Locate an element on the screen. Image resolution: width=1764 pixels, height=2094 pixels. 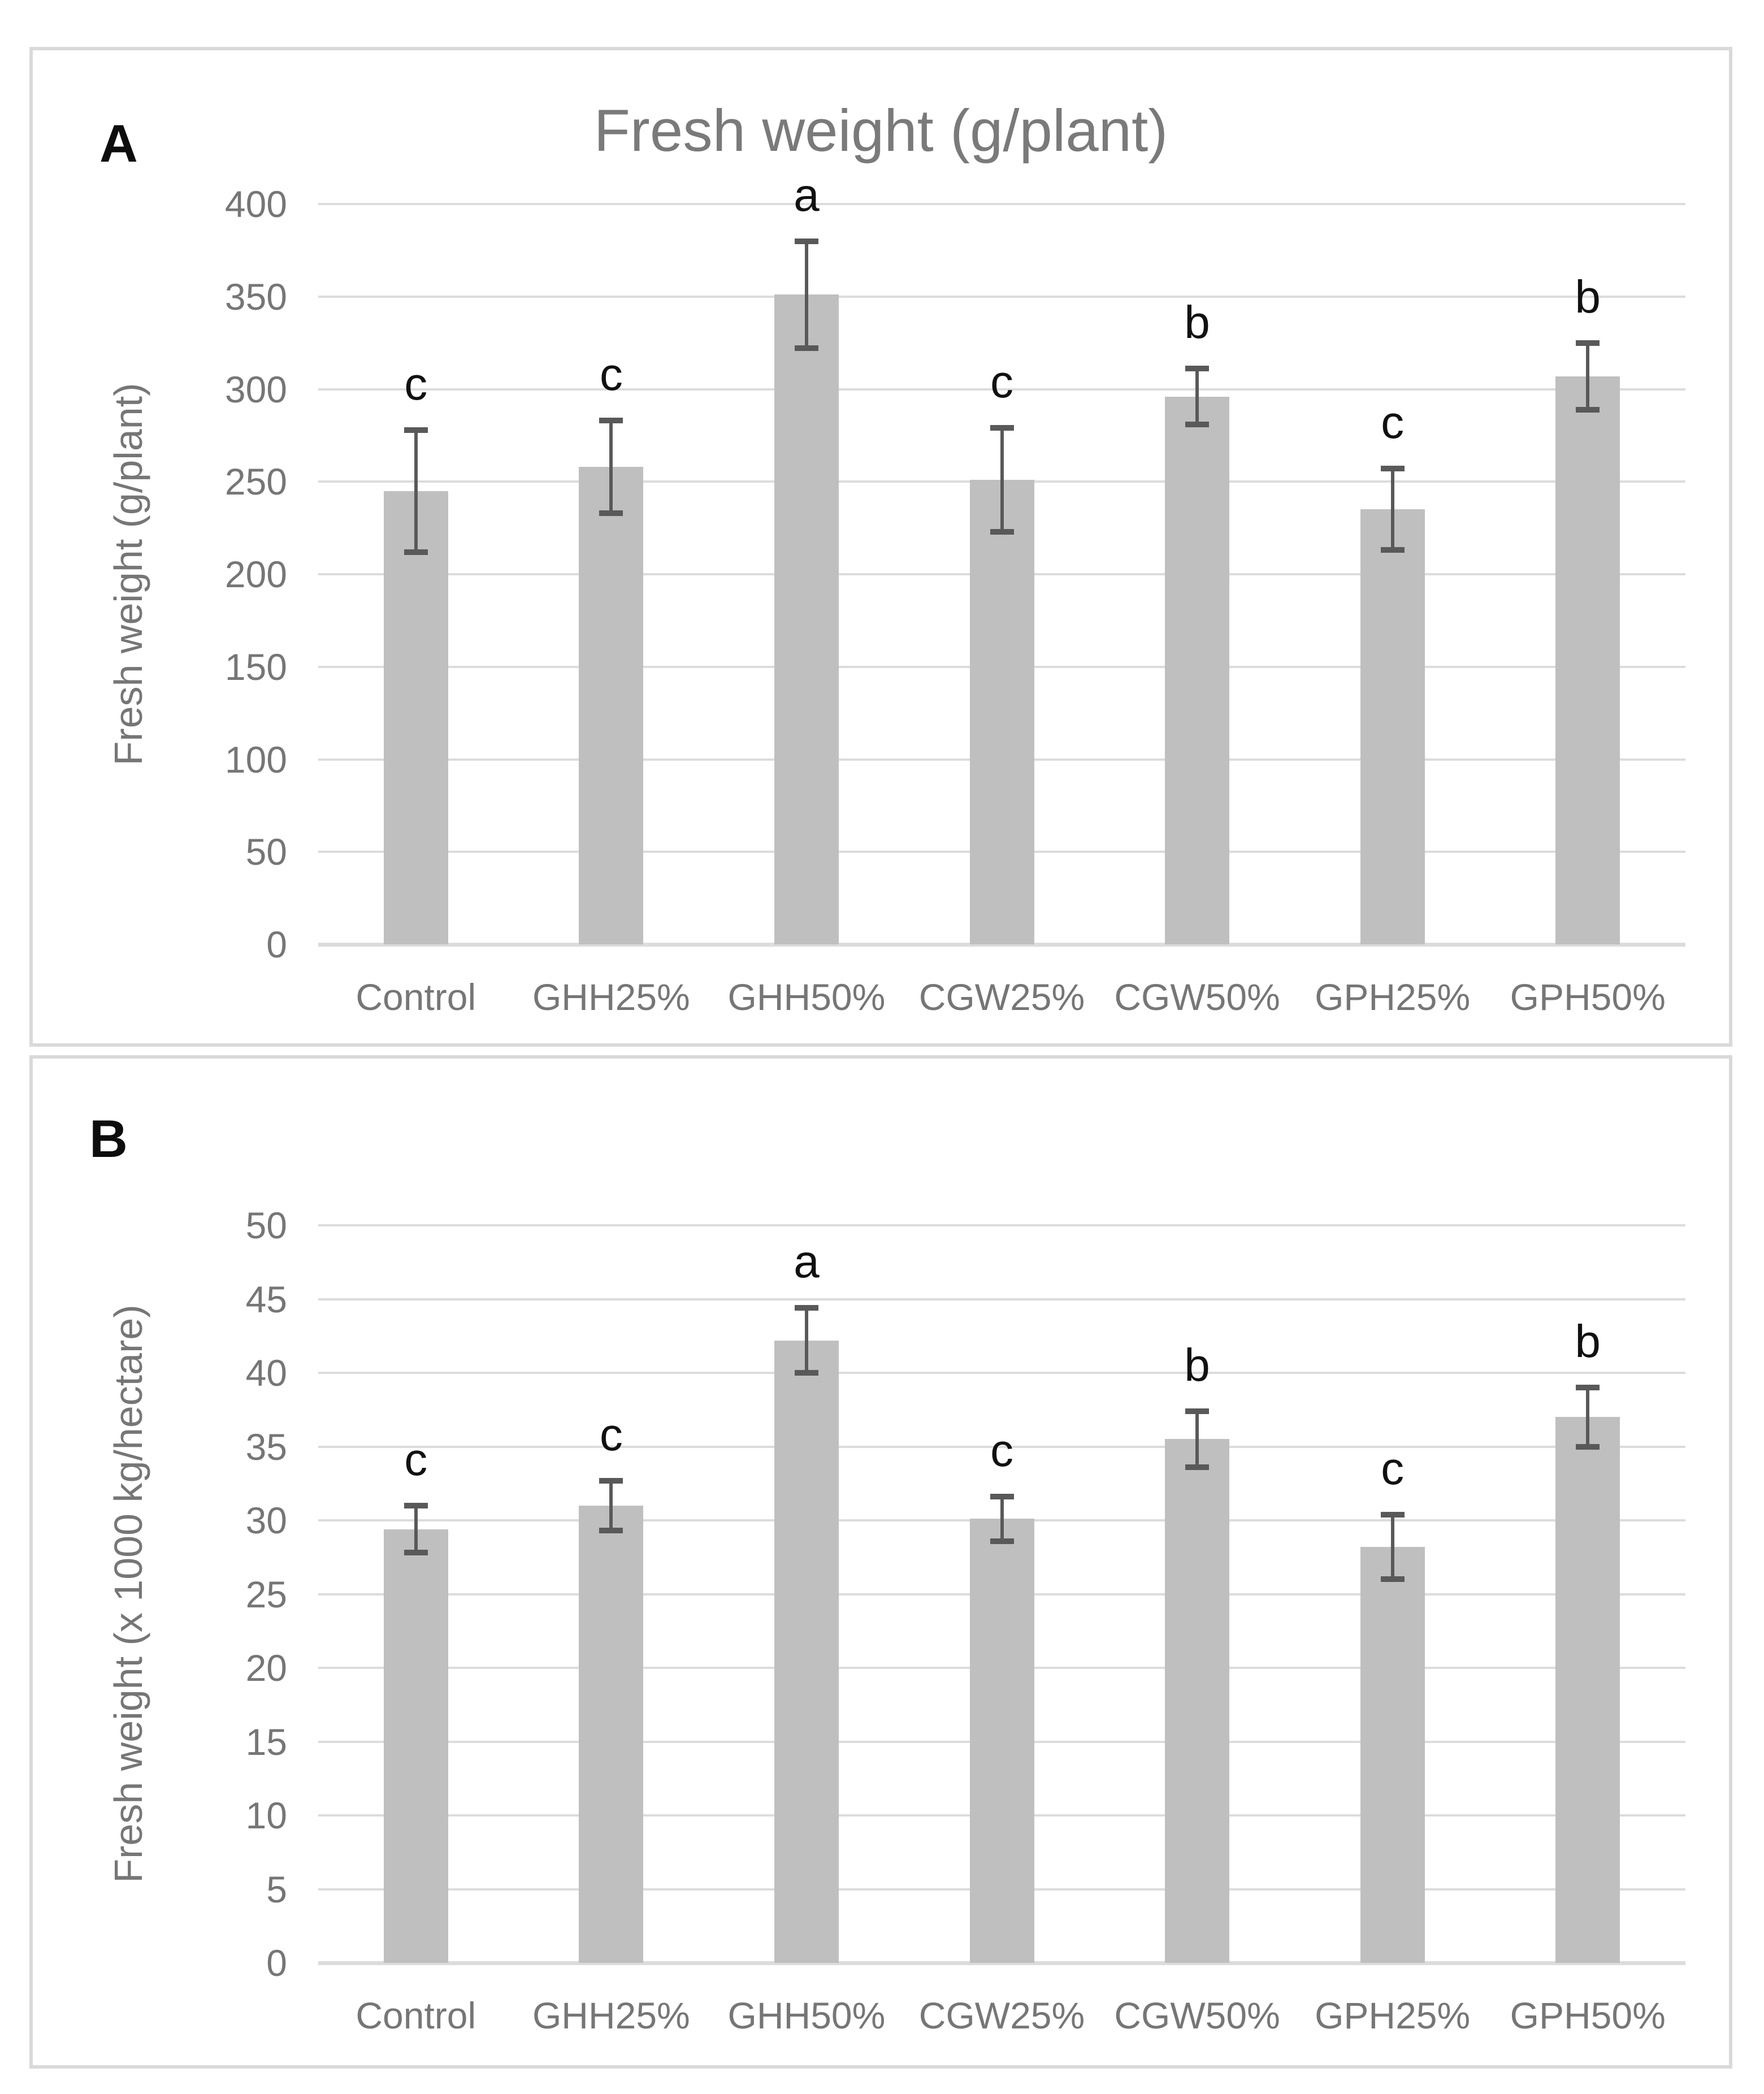
y-tick-label-a-250: 250 is located at coordinates (255, 482).